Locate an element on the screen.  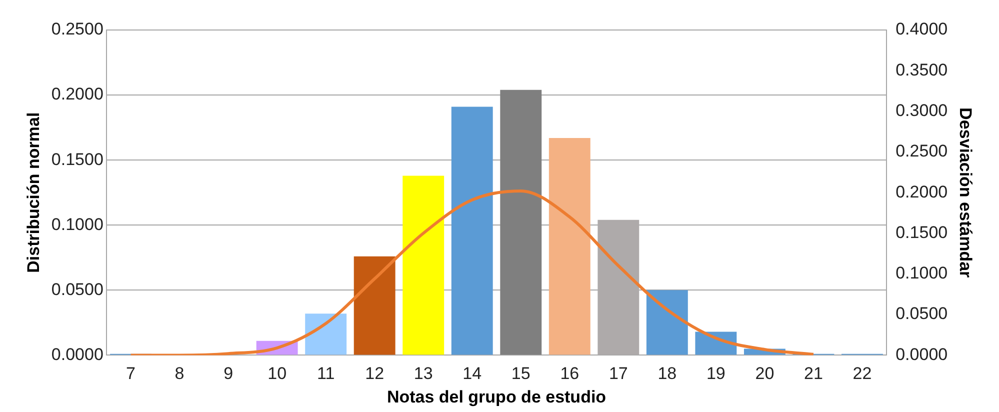
y-axis-title: Distribución normal is located at coordinates (33, 192).